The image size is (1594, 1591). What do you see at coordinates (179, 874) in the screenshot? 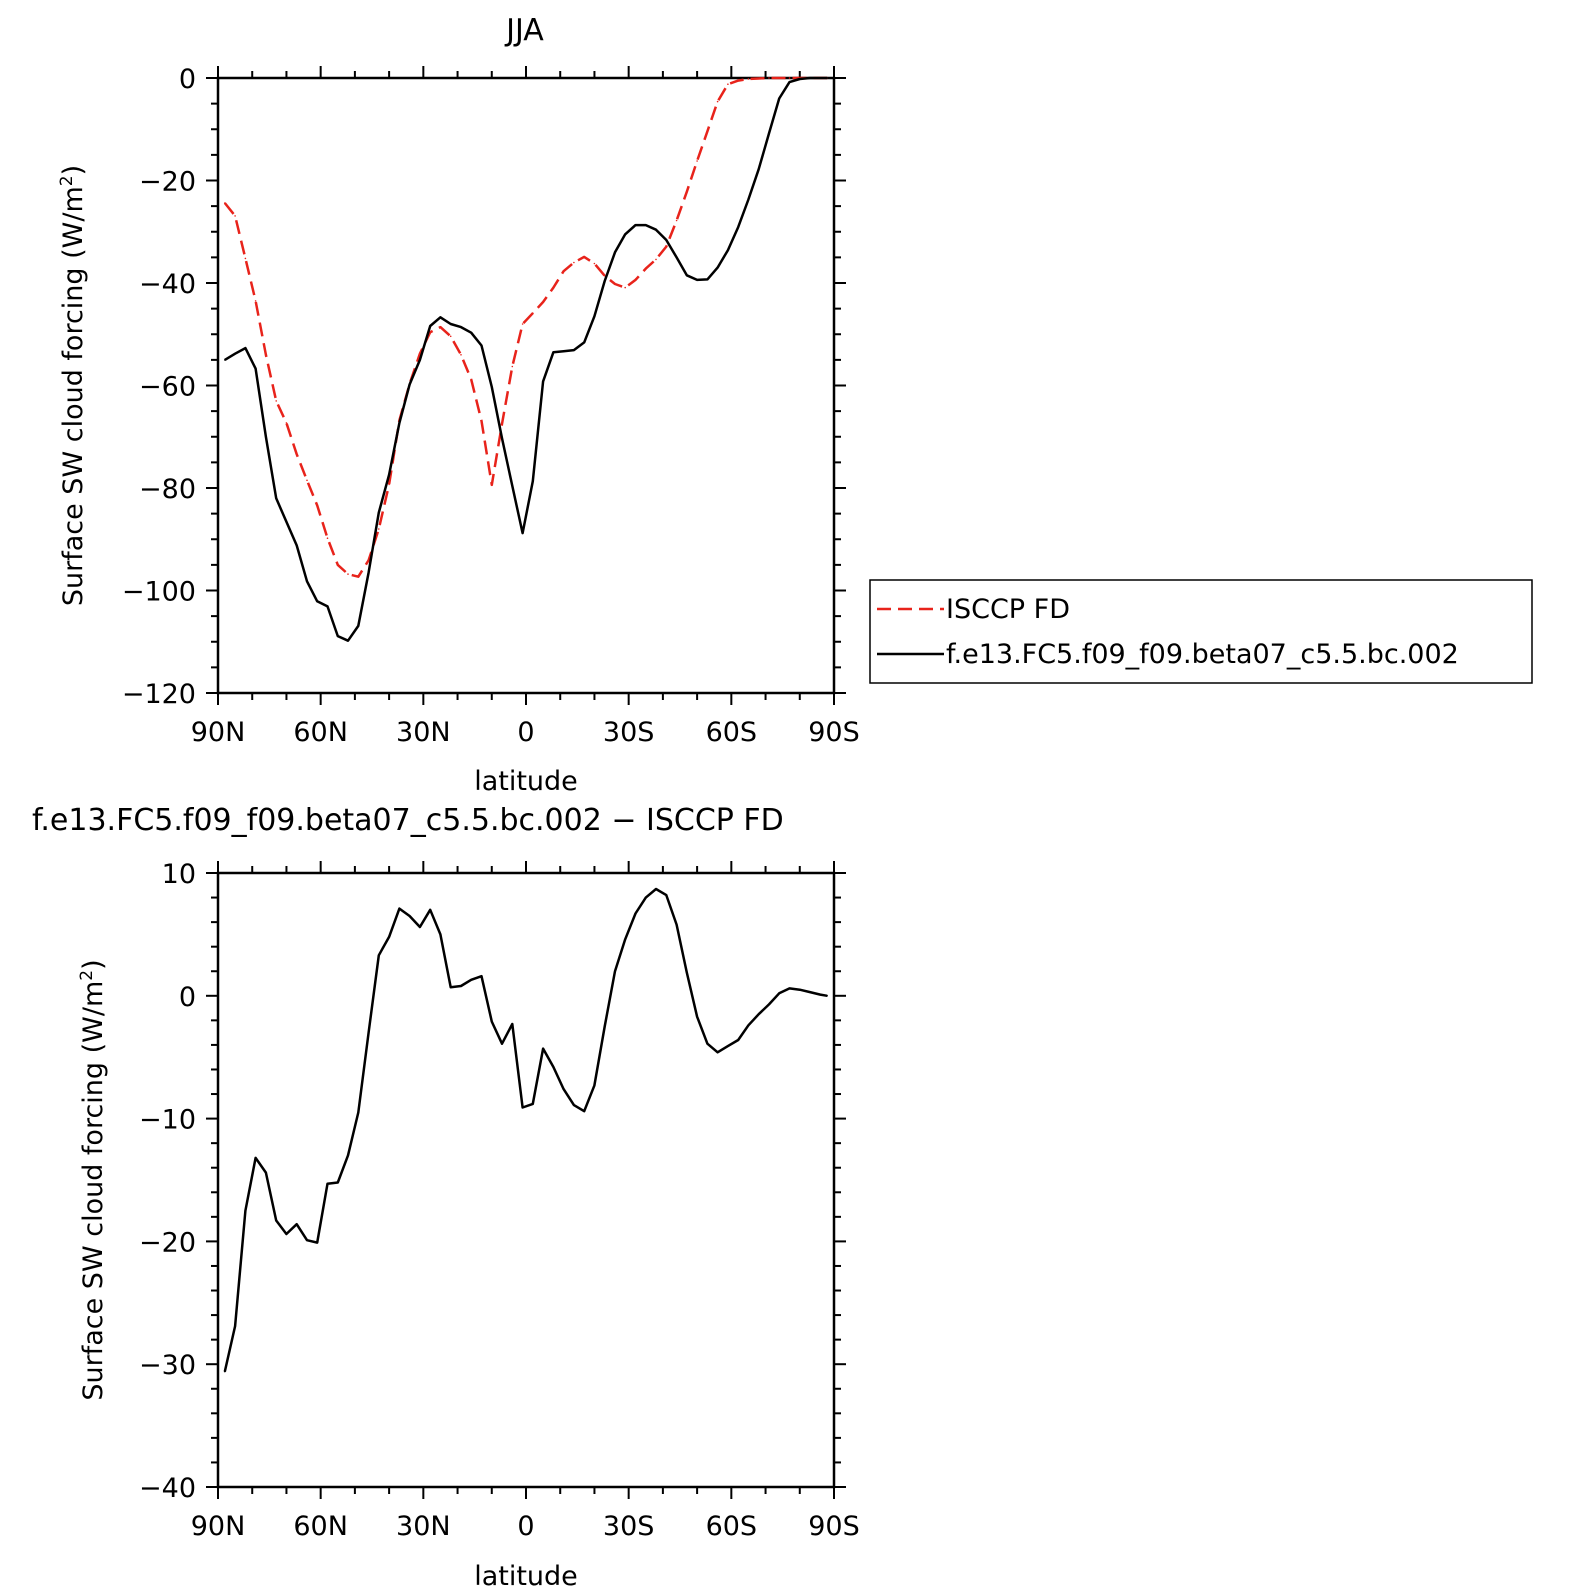
I see `y-tick-label: 10` at bounding box center [179, 874].